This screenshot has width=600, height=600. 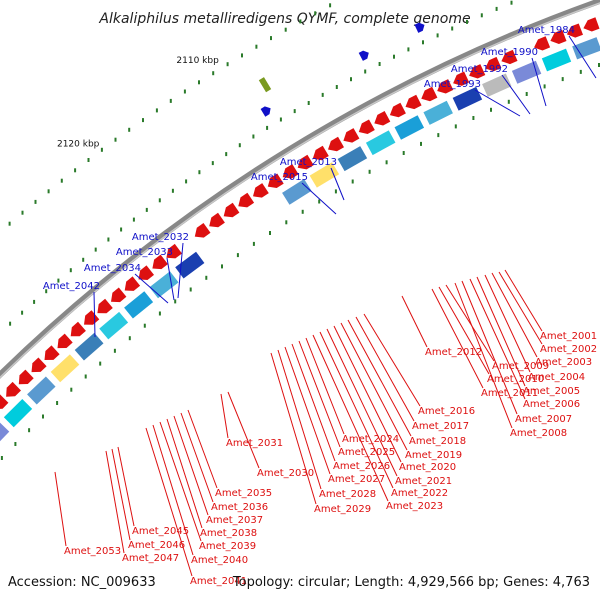 What do you see at coordinates (520, 366) in the screenshot?
I see `gene-label: Amet_2009` at bounding box center [520, 366].